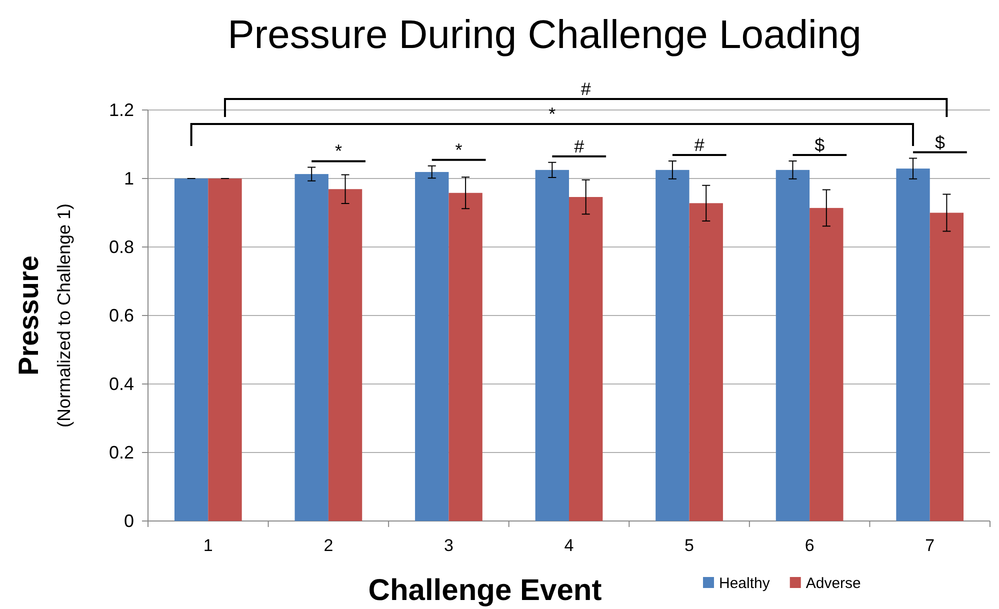 This screenshot has height=609, width=999. What do you see at coordinates (64, 315) in the screenshot?
I see `text: (Normalized to Challenge 1)` at bounding box center [64, 315].